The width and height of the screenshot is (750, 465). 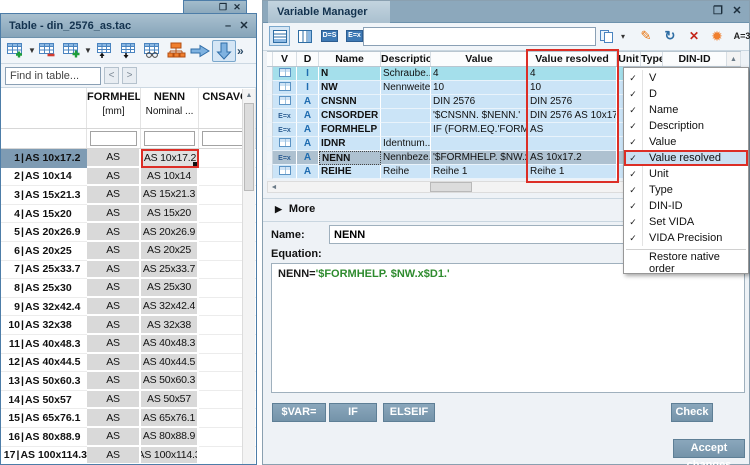 I want to click on row-header: 1 | AS 10x17.2, so click(x=44, y=158).